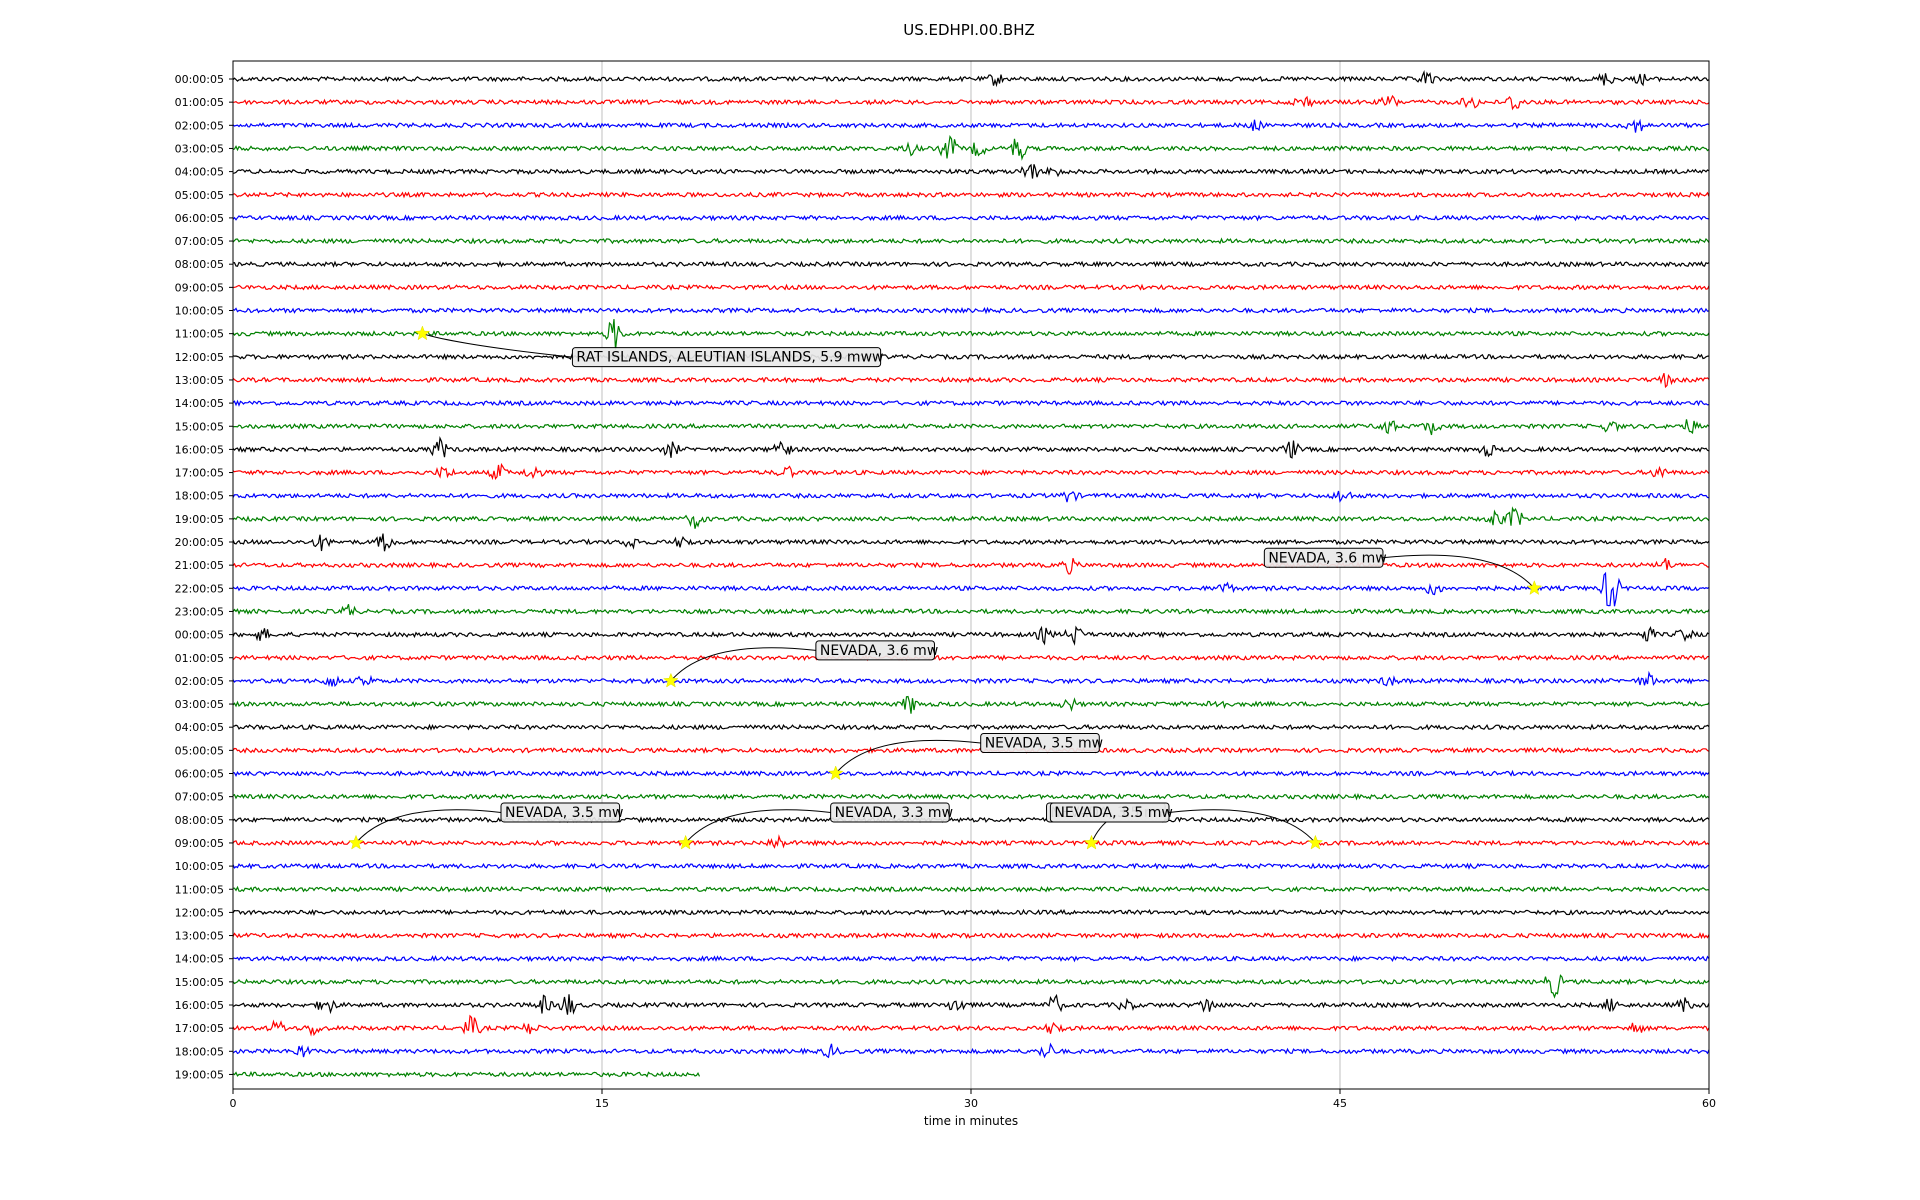 This screenshot has height=1200, width=1920. What do you see at coordinates (1340, 1103) in the screenshot?
I see `x-tick-label: 45` at bounding box center [1340, 1103].